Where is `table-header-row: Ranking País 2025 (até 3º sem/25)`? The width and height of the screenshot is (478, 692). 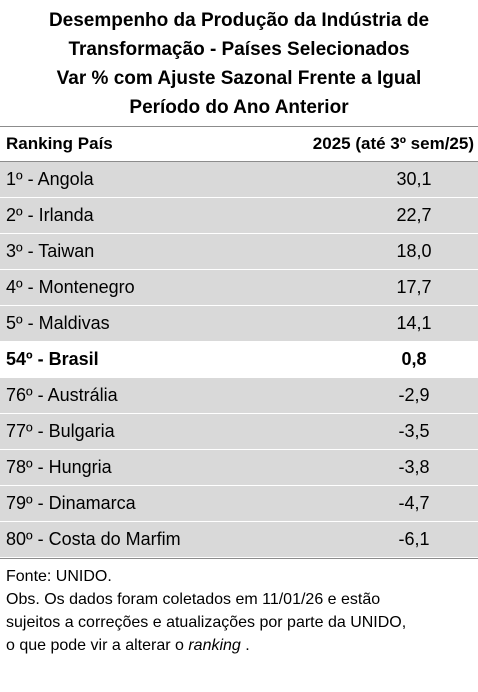 table-header-row: Ranking País 2025 (até 3º sem/25) is located at coordinates (239, 144).